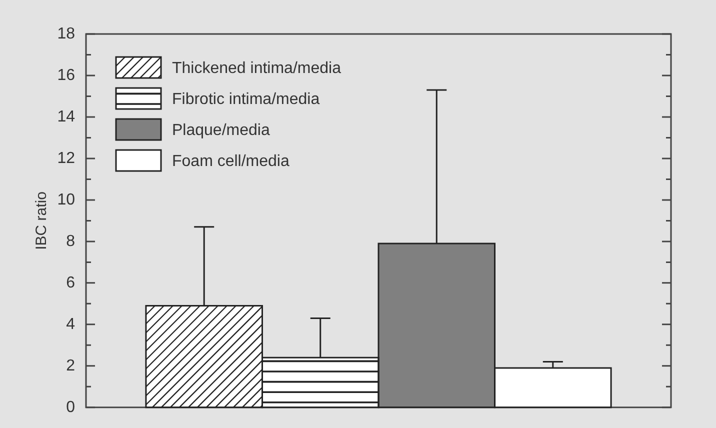 The image size is (716, 428). Describe the element at coordinates (71, 407) in the screenshot. I see `y-tick-label: 0` at that location.